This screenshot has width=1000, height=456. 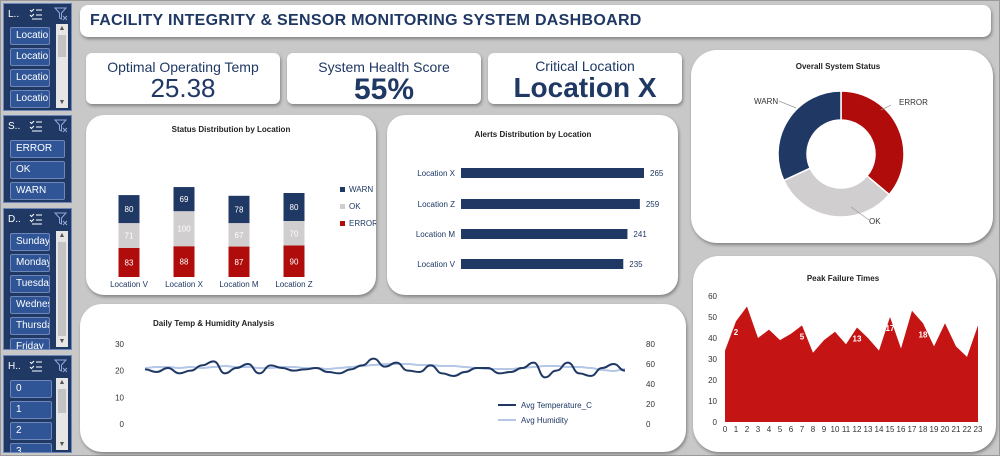 What do you see at coordinates (736, 429) in the screenshot?
I see `x-tick-label: 1` at bounding box center [736, 429].